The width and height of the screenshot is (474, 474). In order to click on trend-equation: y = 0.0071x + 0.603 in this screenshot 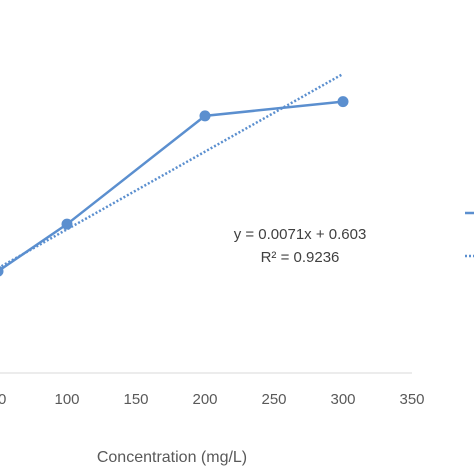, I will do `click(300, 234)`.